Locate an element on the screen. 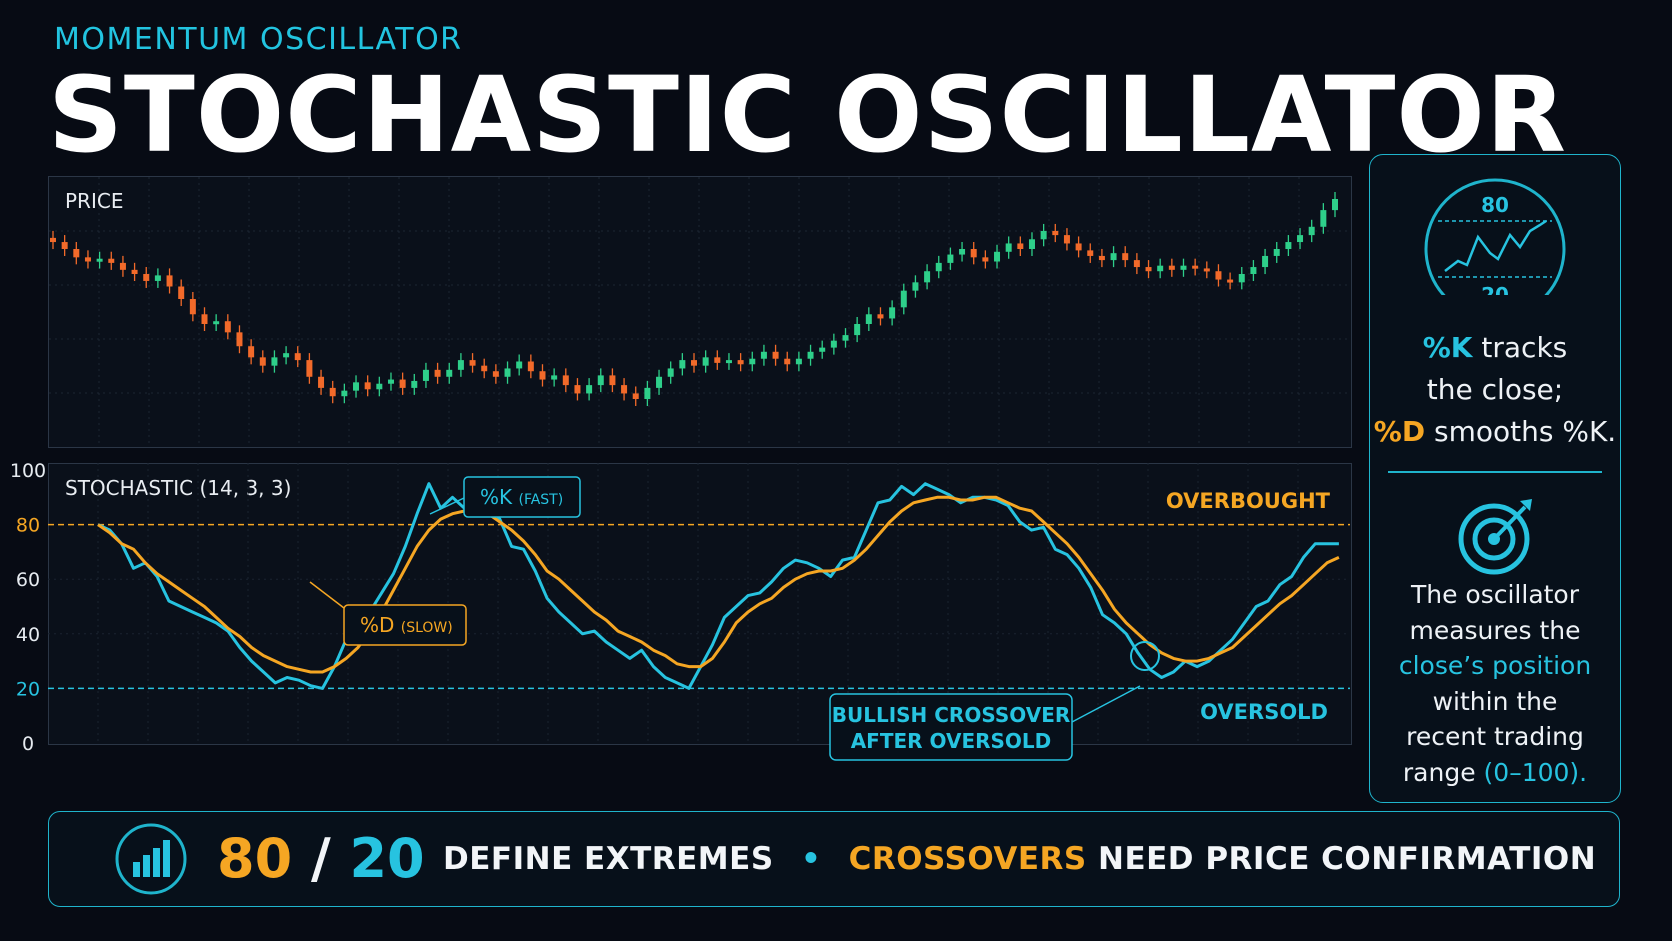 The height and width of the screenshot is (941, 1672). y-tick-label: 20 is located at coordinates (28, 689).